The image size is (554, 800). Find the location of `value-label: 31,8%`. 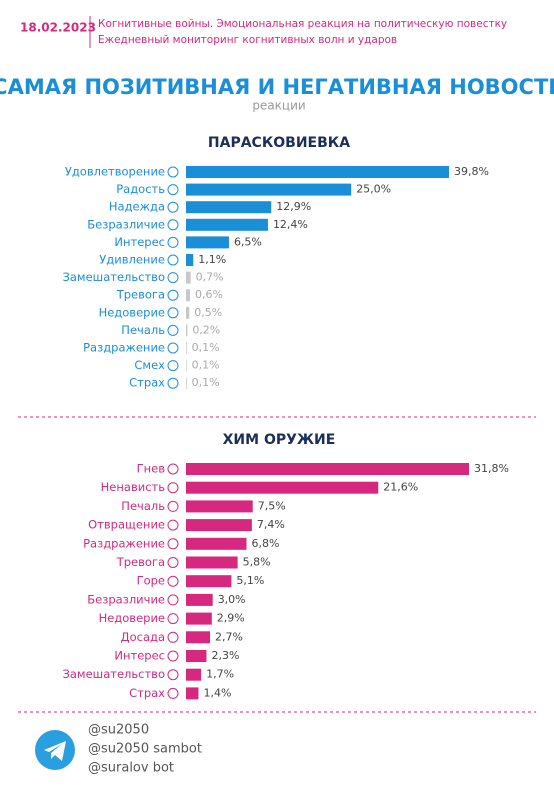

value-label: 31,8% is located at coordinates (491, 468).